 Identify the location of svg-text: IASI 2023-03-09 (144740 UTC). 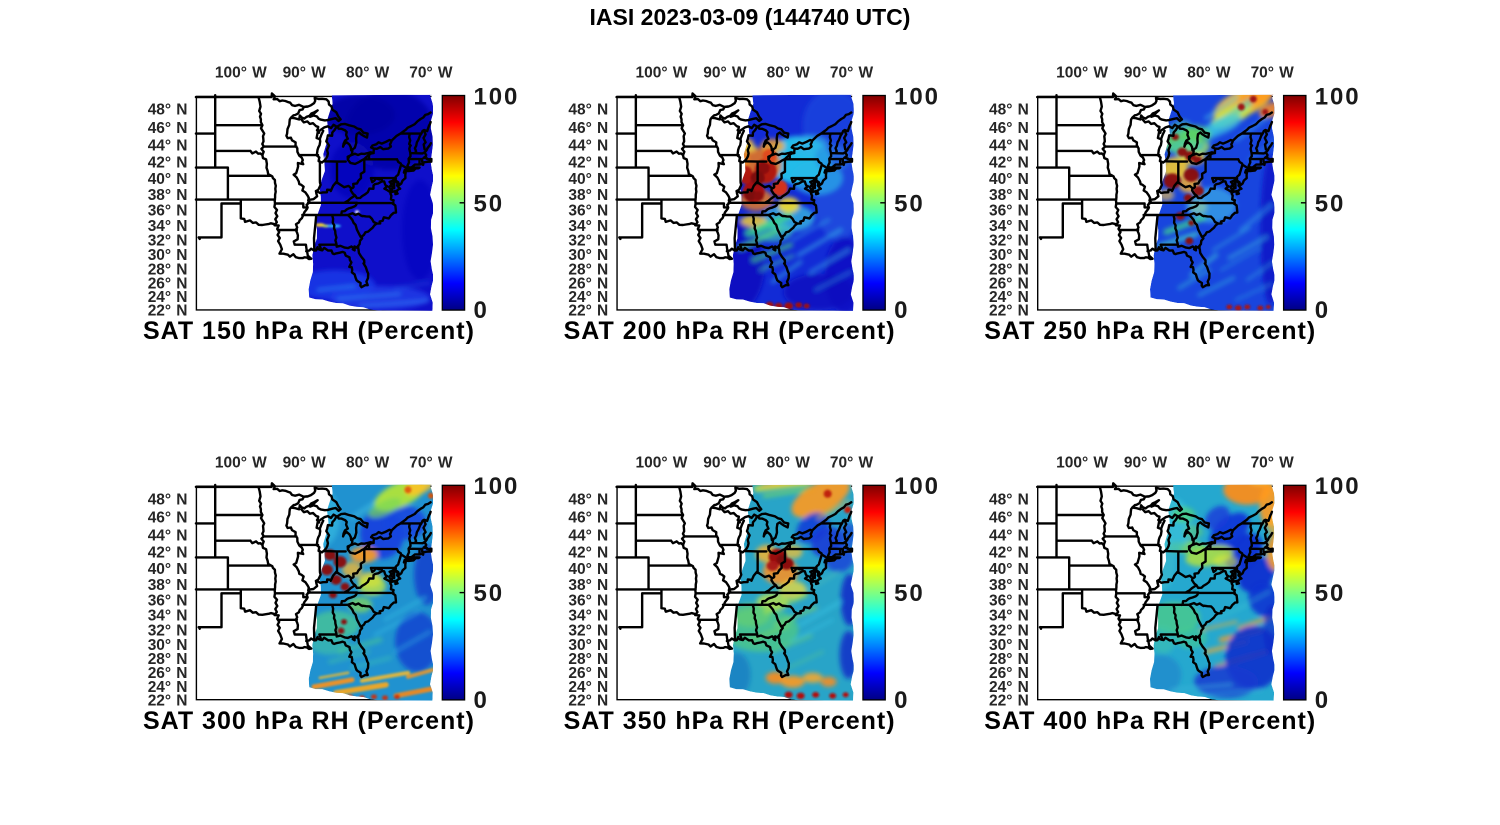
(750, 17).